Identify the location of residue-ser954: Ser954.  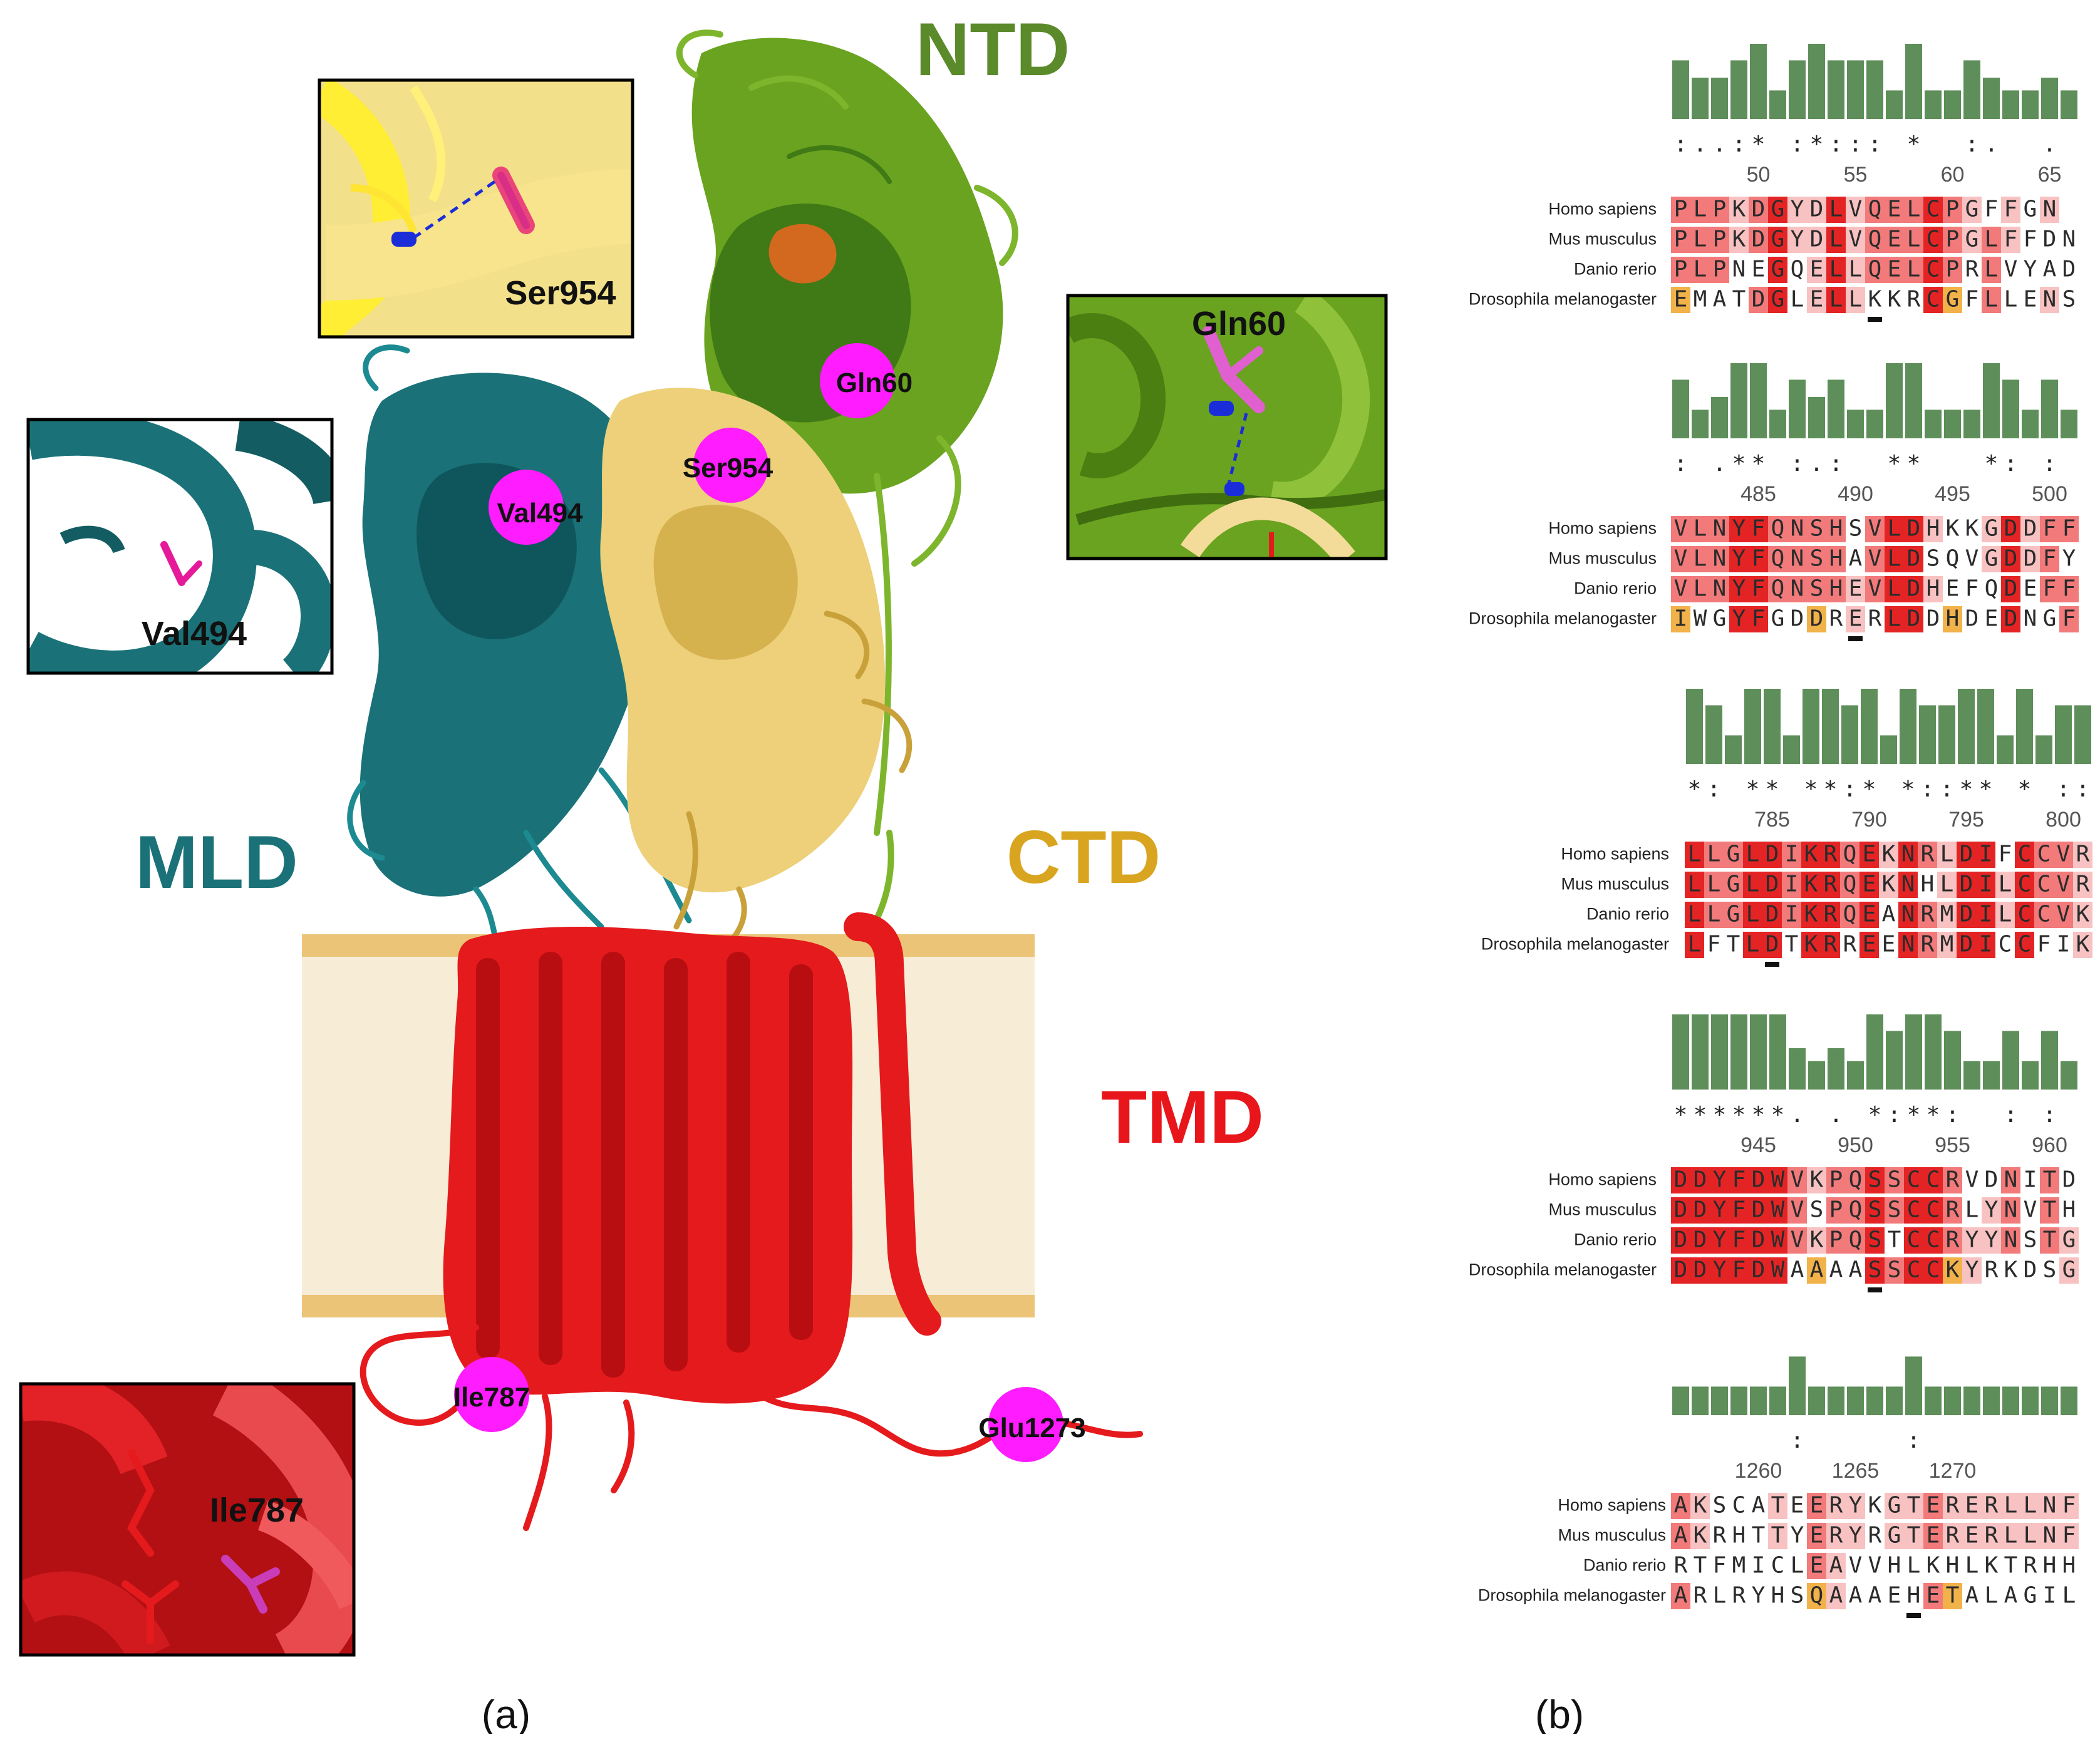
(728, 466).